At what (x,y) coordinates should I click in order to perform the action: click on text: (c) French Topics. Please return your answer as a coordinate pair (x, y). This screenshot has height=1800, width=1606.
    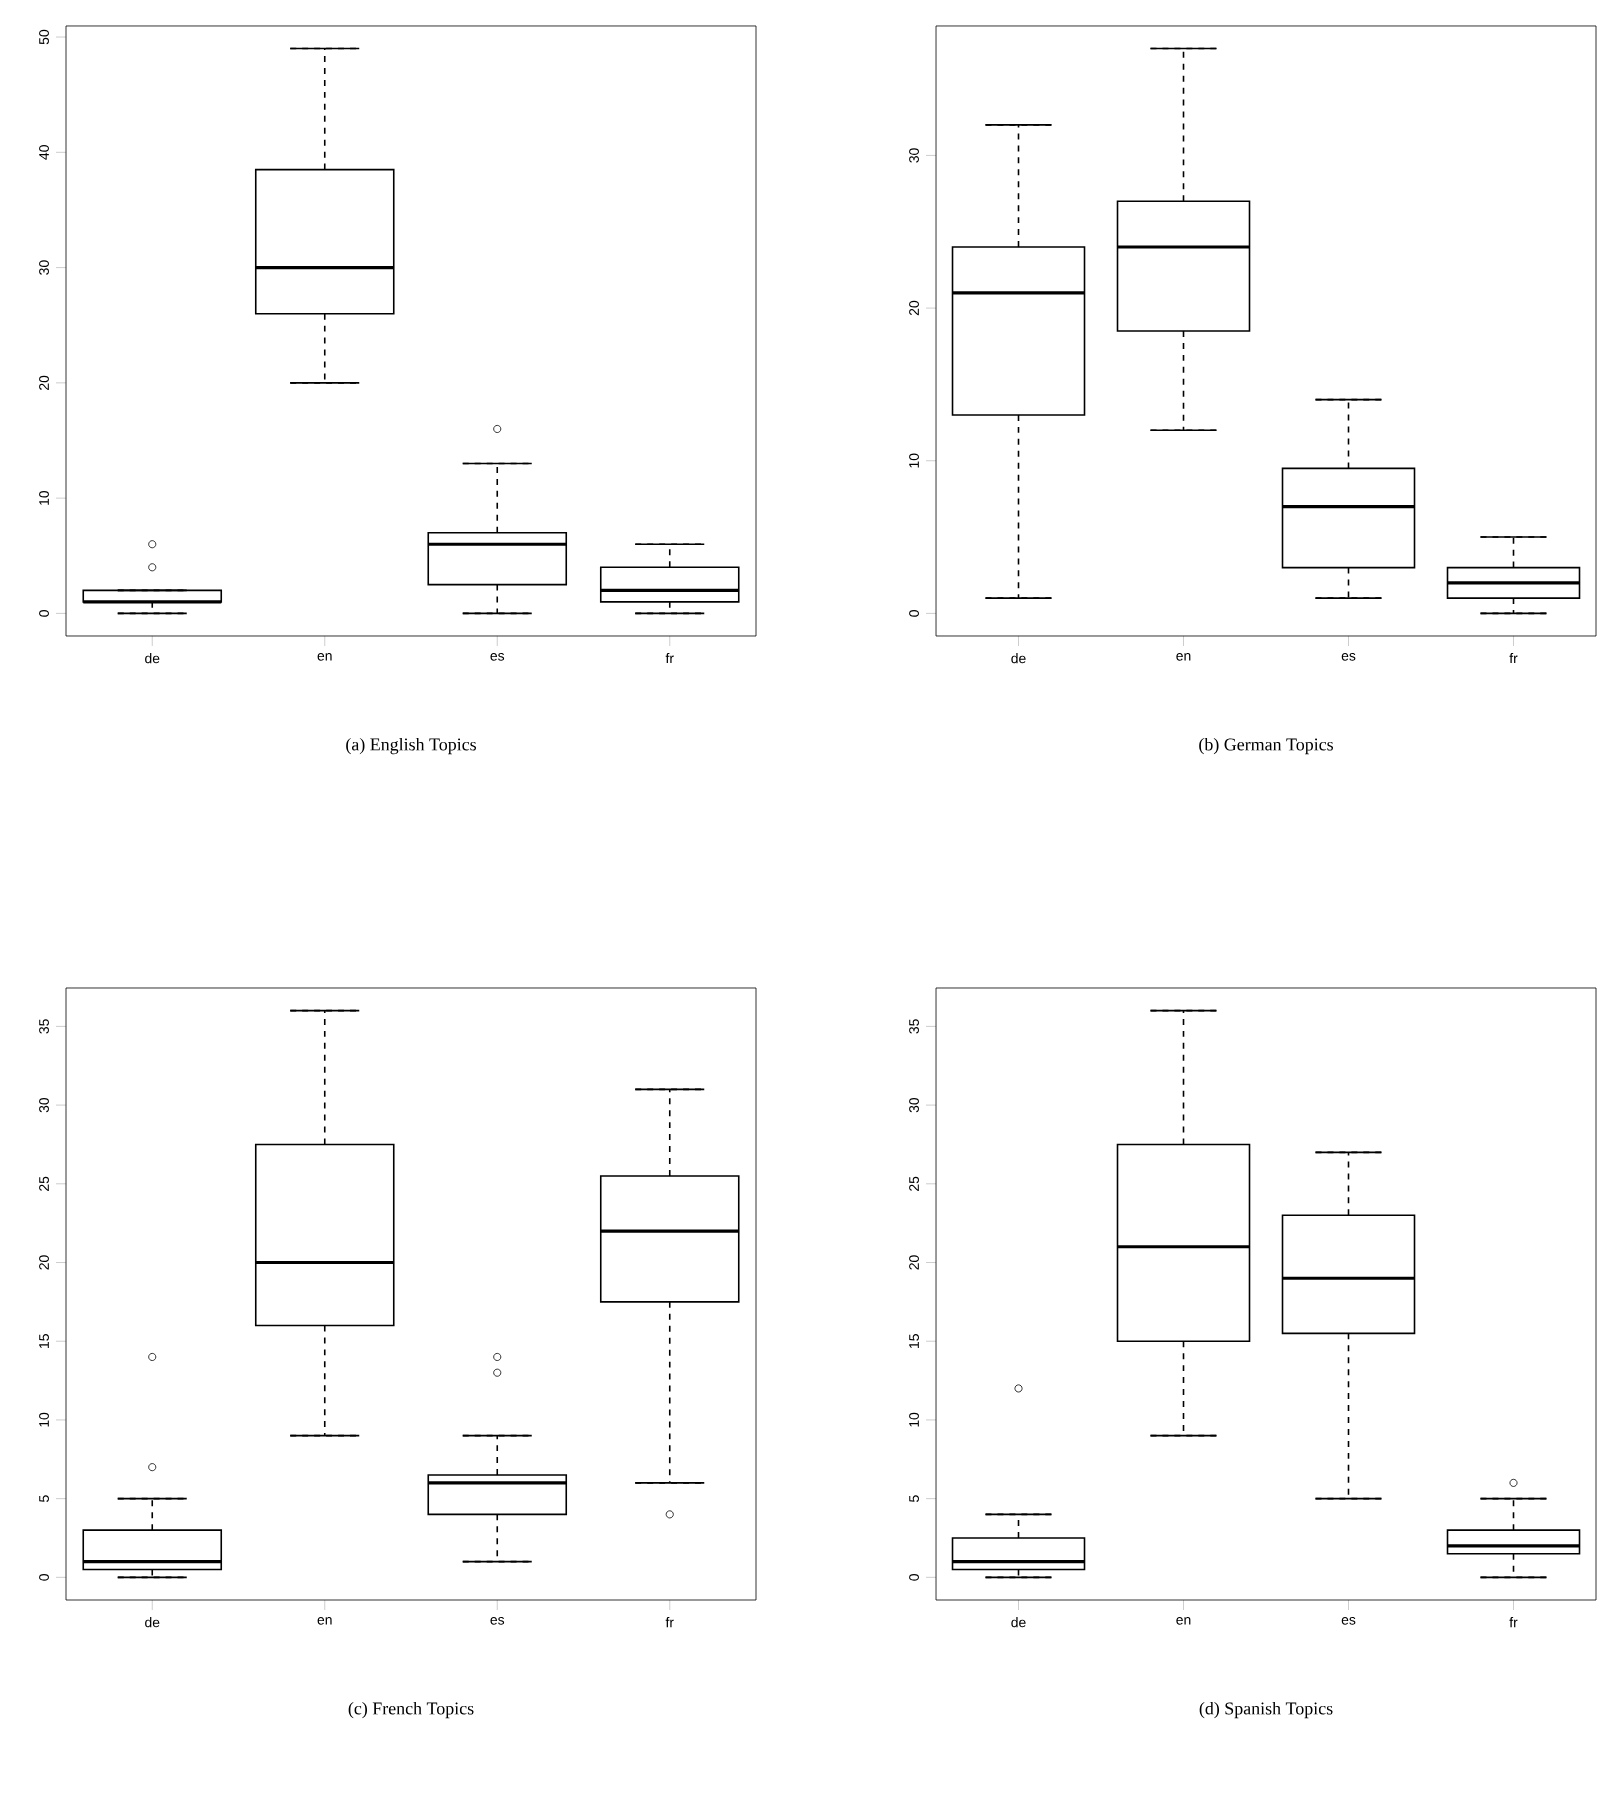
    Looking at the image, I should click on (411, 1710).